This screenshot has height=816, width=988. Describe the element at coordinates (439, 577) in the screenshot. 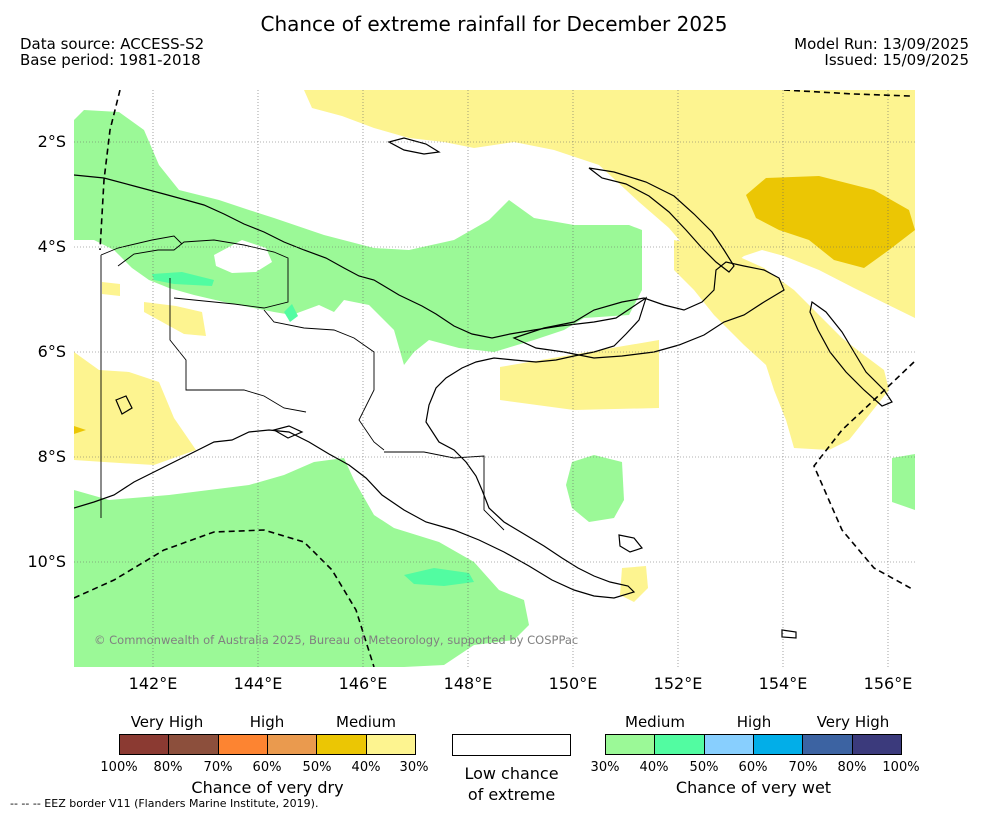

I see `wet-patch-40-south` at that location.